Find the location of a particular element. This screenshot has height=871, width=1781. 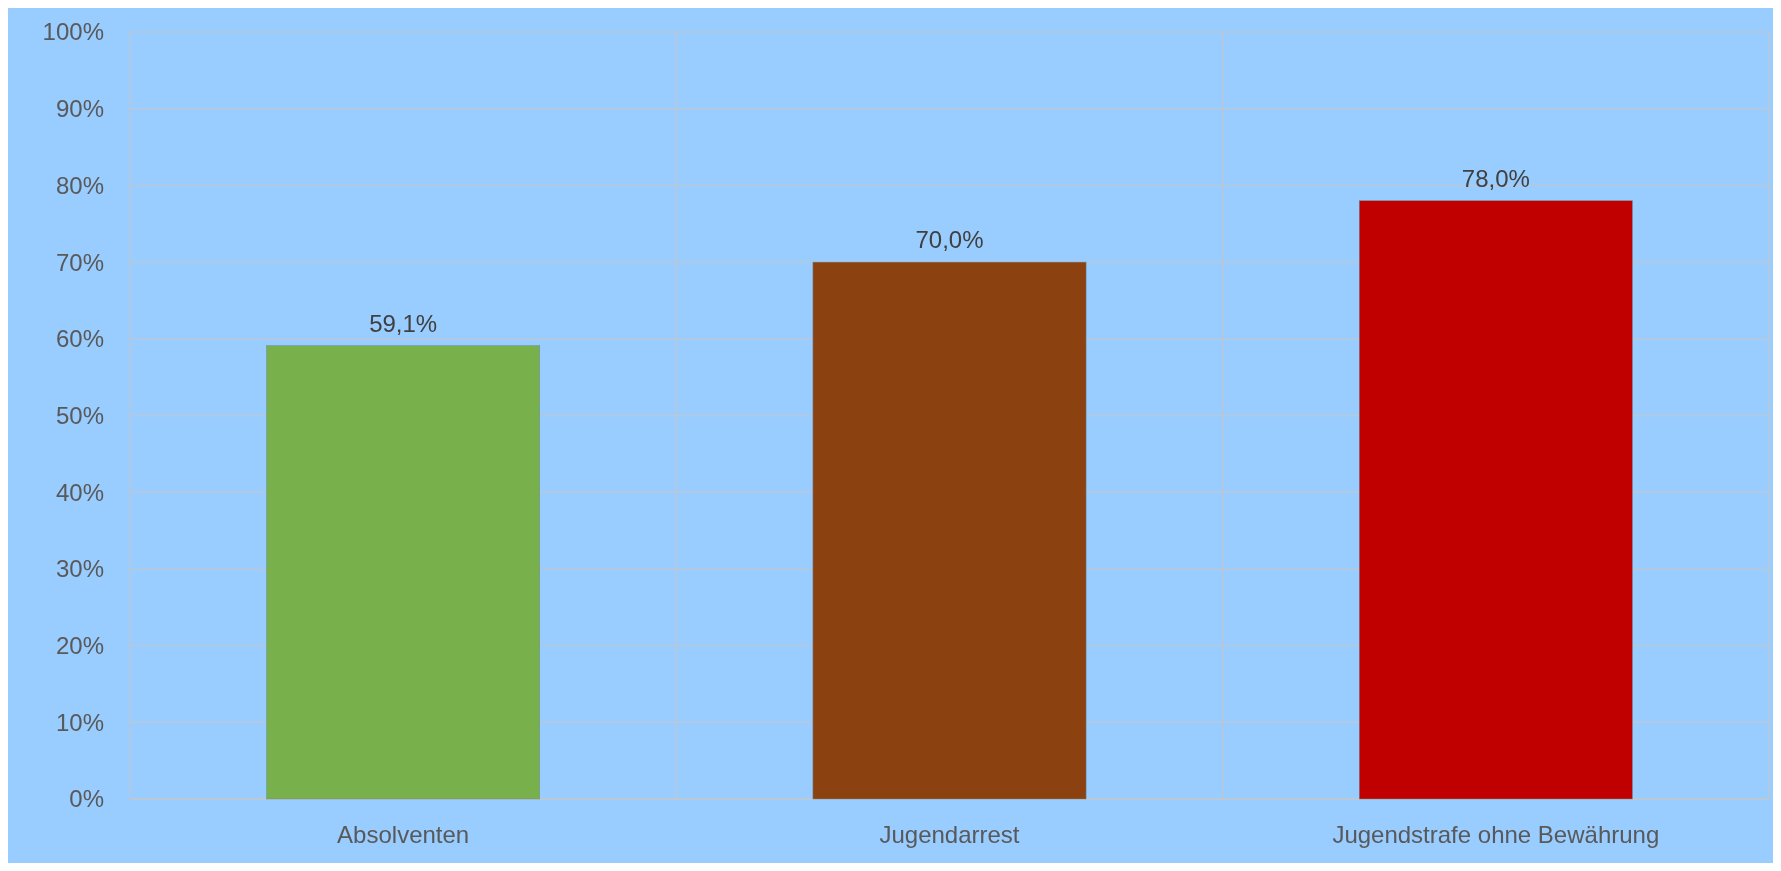

x-tick-label: Jugendarrest is located at coordinates (949, 834).